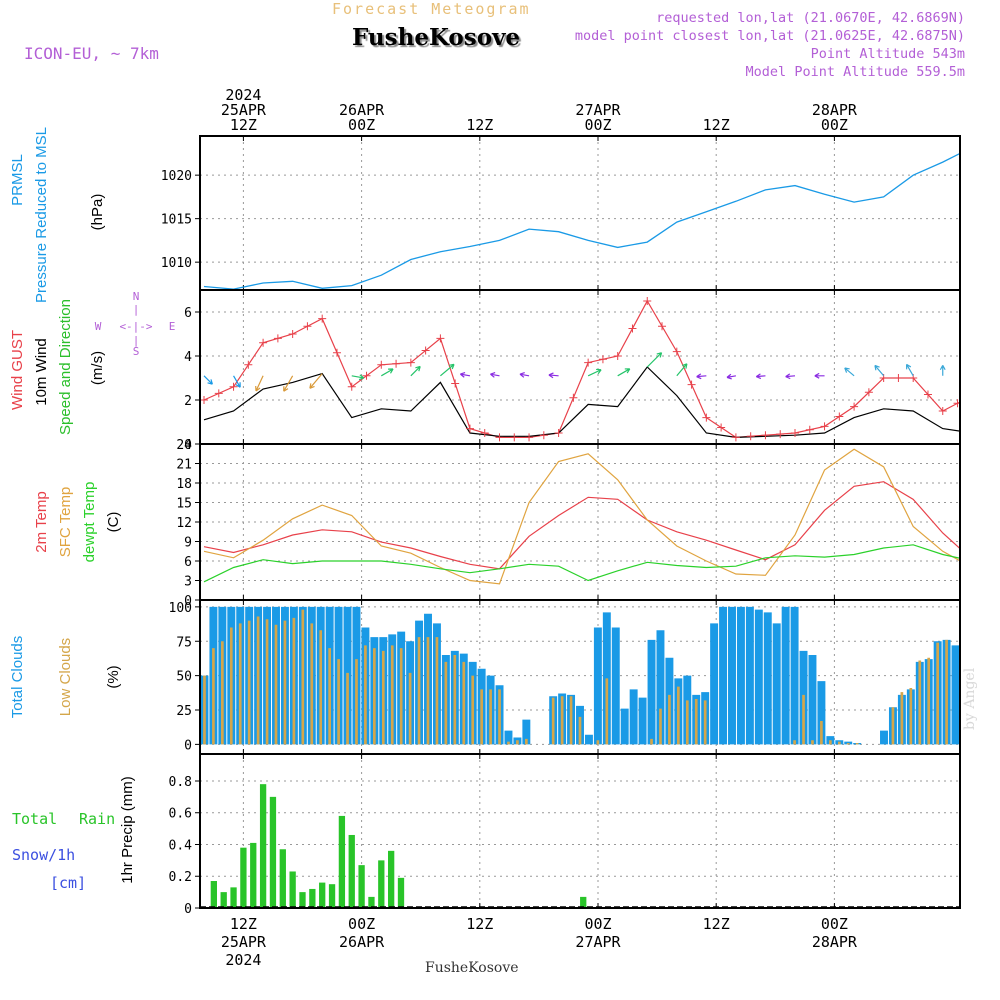 The image size is (1000, 1000). What do you see at coordinates (580, 846) in the screenshot?
I see `precip-plot` at bounding box center [580, 846].